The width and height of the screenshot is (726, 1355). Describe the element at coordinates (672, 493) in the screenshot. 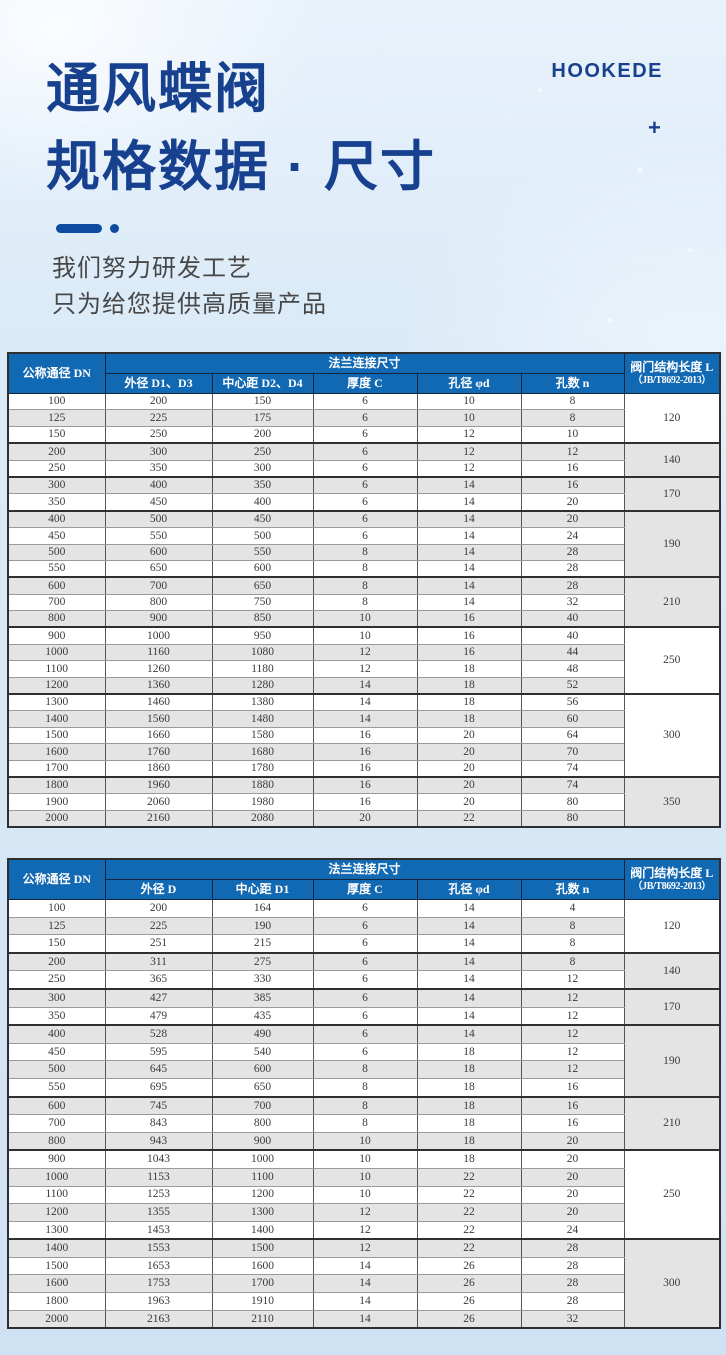

I see `length-group-cell: 170` at that location.